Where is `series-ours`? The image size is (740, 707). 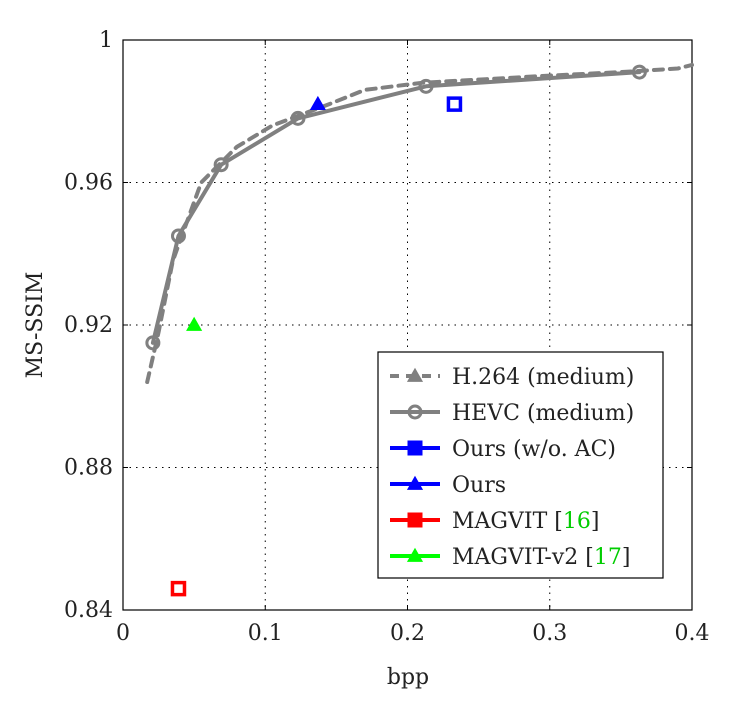 series-ours is located at coordinates (317, 103).